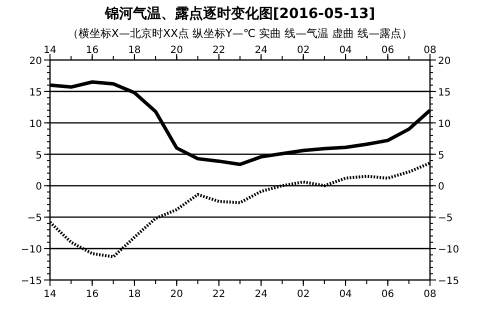 The height and width of the screenshot is (320, 480). I want to click on y-tick-label: 0, so click(39, 187).